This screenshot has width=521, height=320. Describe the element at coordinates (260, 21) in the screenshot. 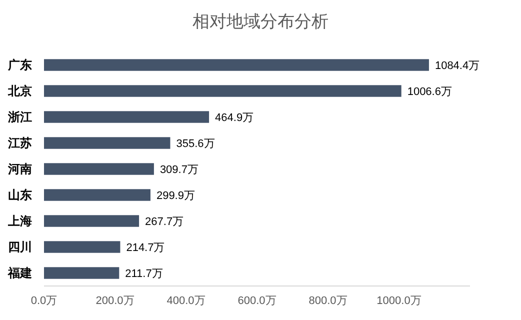

I see `title: 相对地域分布分析` at that location.